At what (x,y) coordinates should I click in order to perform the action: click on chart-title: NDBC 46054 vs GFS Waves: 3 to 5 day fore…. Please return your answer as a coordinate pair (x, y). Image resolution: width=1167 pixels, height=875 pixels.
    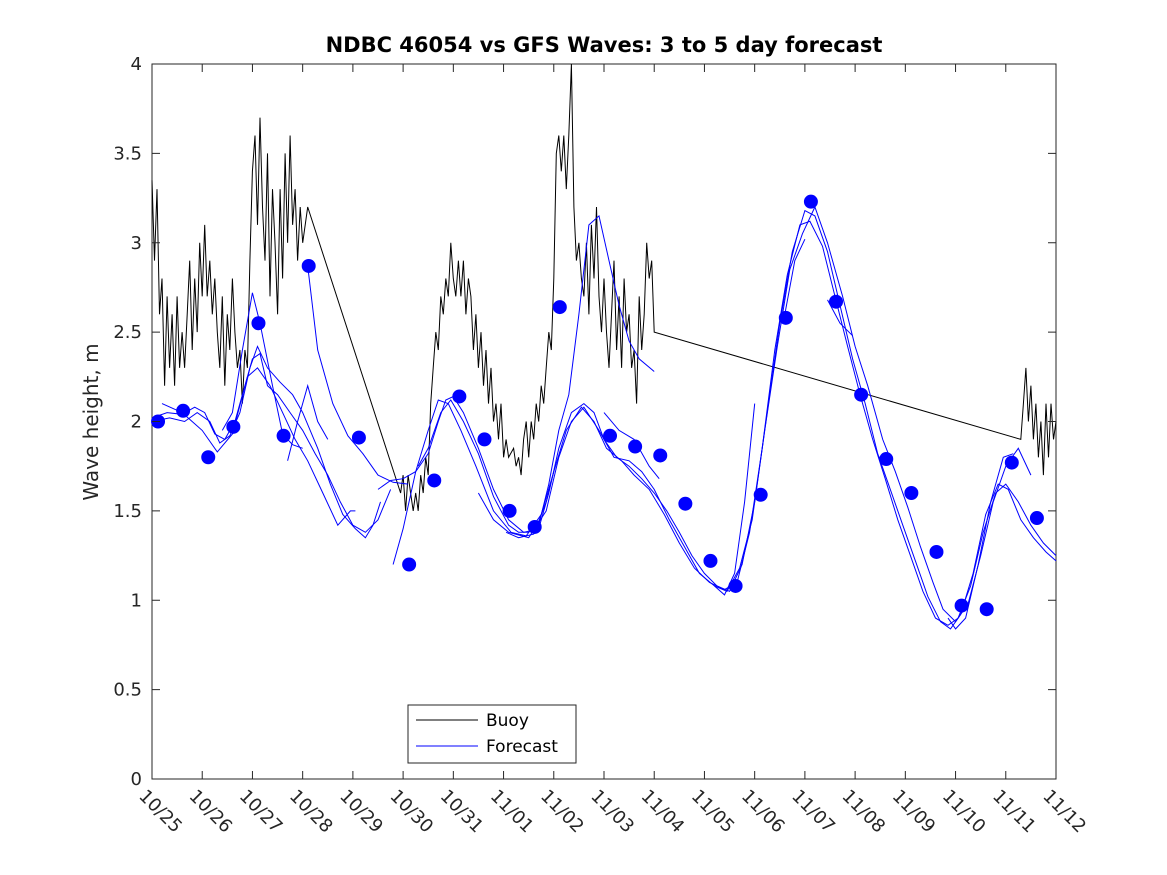
    Looking at the image, I should click on (604, 45).